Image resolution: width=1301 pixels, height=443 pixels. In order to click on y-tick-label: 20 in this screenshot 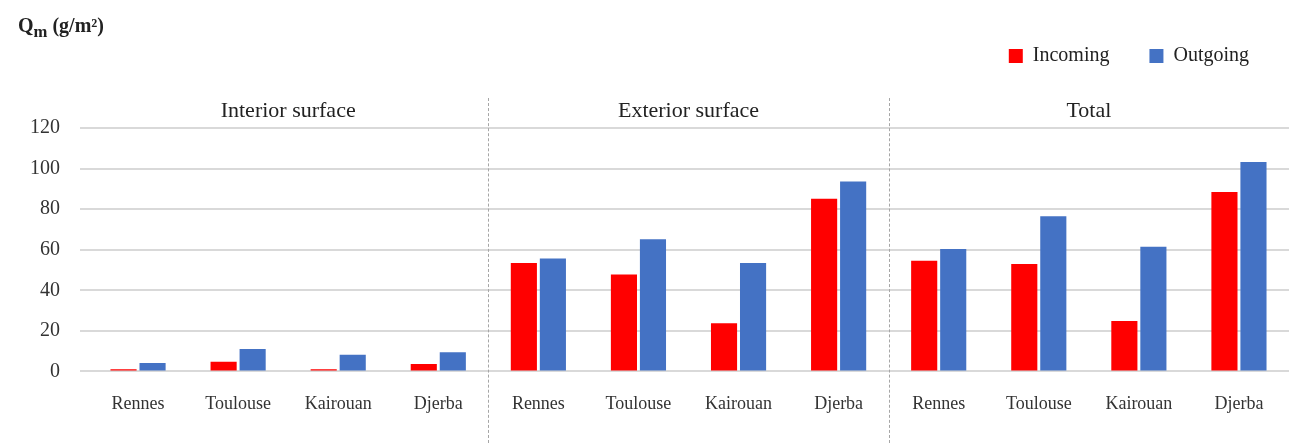, I will do `click(50, 329)`.